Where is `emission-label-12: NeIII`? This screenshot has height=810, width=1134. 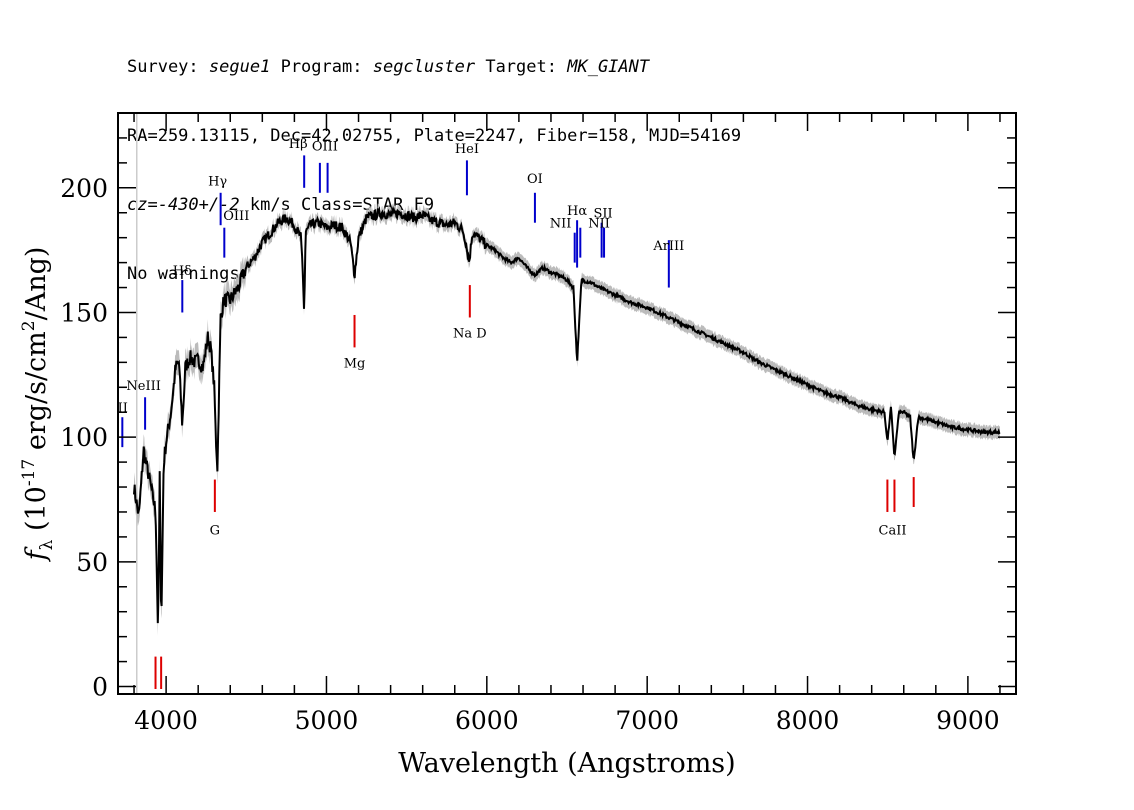 emission-label-12: NeIII is located at coordinates (143, 386).